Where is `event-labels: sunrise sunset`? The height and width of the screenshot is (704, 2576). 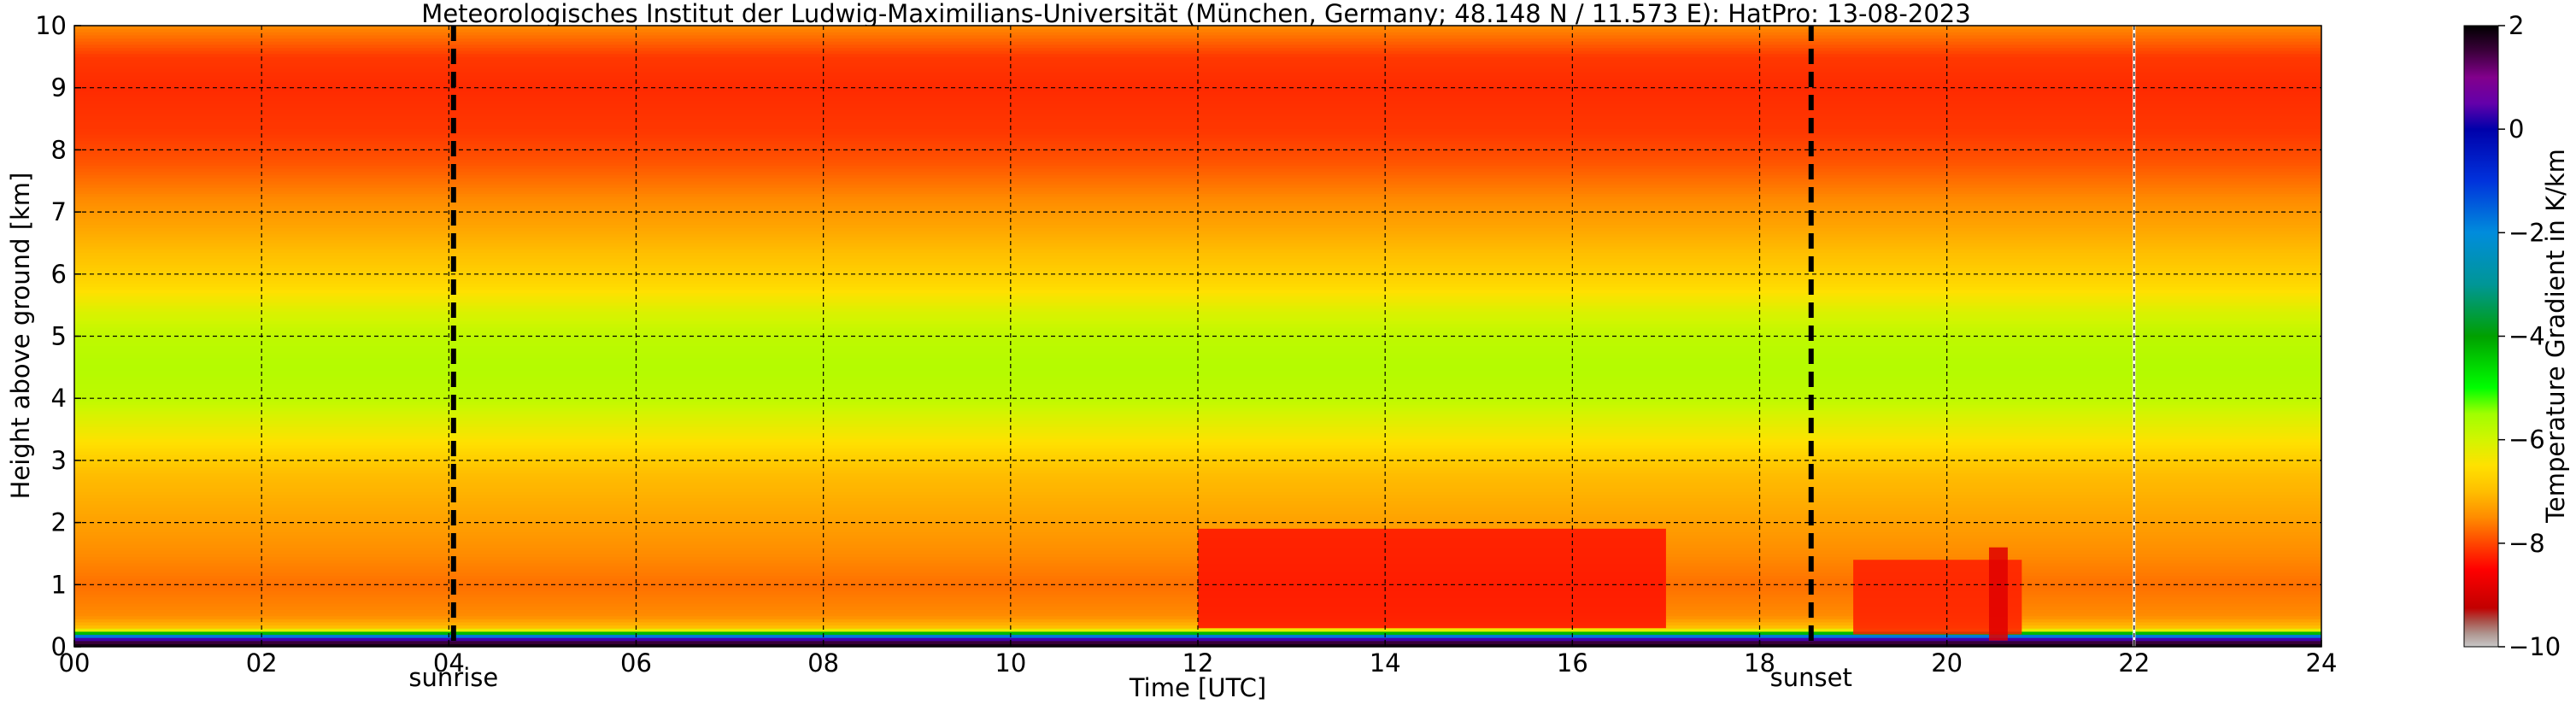
event-labels: sunrise sunset is located at coordinates (1129, 677).